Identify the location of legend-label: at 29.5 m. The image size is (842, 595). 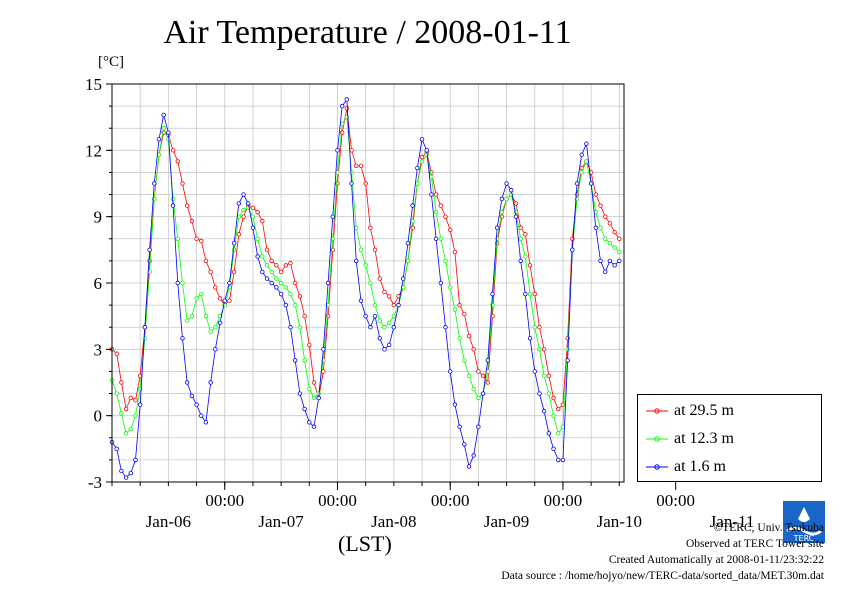
(704, 410).